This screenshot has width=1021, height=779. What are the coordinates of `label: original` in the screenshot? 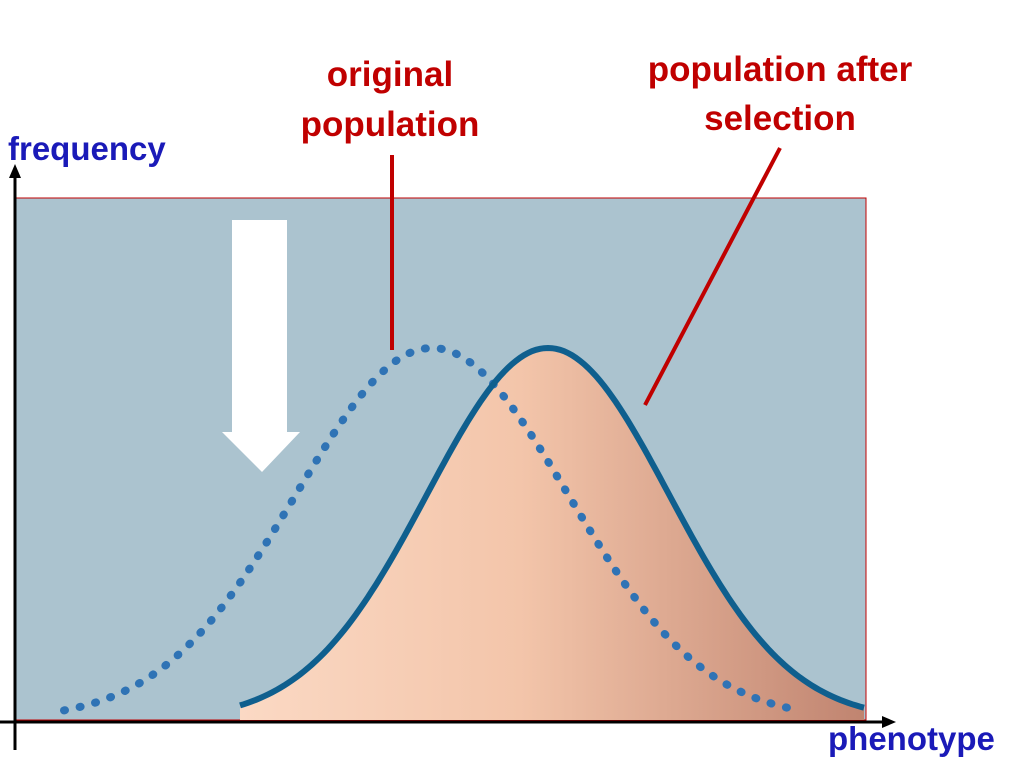 It's located at (390, 74).